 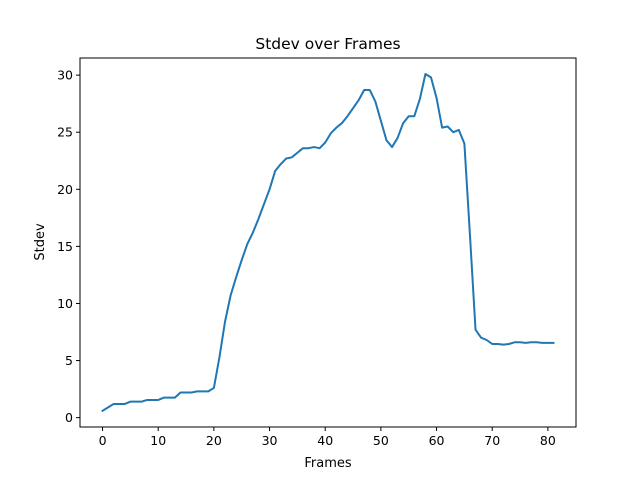 What do you see at coordinates (381, 440) in the screenshot?
I see `x-tick-label: 50` at bounding box center [381, 440].